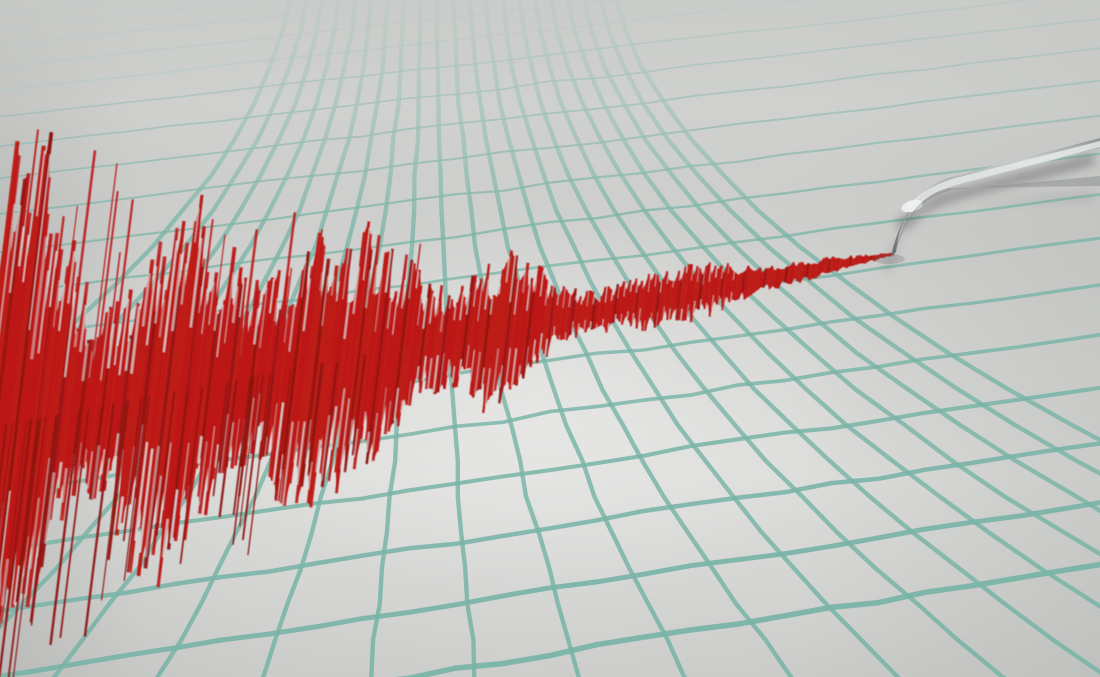 Image resolution: width=1100 pixels, height=677 pixels. What do you see at coordinates (986, 201) in the screenshot?
I see `stylus-assembly` at bounding box center [986, 201].